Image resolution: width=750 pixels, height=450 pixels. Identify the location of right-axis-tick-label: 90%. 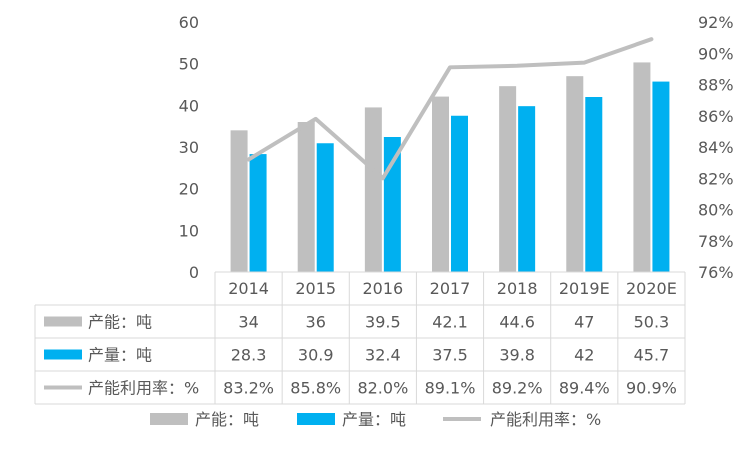
(716, 53).